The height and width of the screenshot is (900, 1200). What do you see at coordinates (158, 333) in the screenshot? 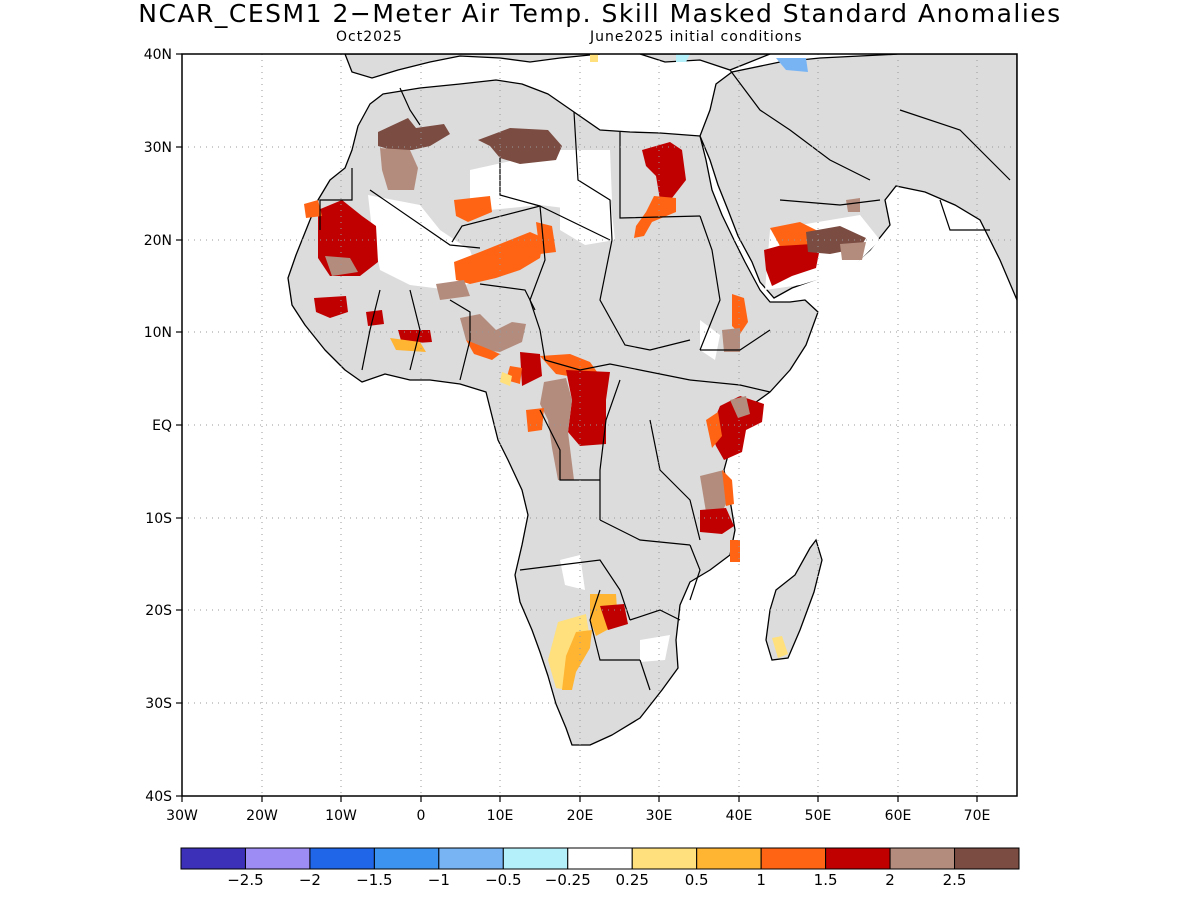
I see `lat-label: 10N` at bounding box center [158, 333].